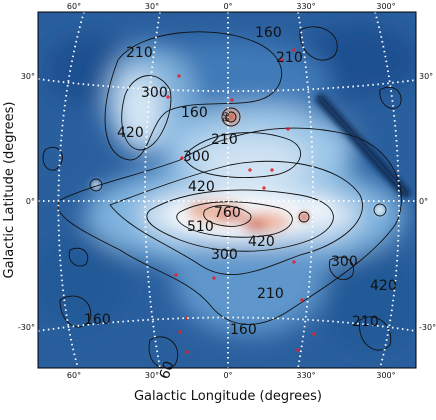 The height and width of the screenshot is (420, 436). I want to click on top-tick-label: 60°, so click(74, 6).